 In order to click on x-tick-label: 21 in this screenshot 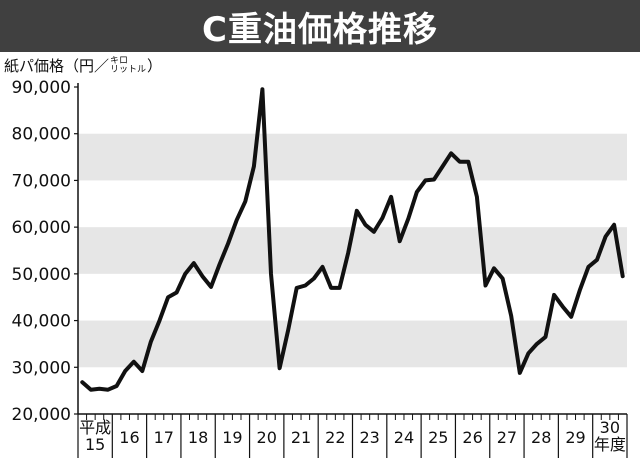, I will do `click(301, 437)`.